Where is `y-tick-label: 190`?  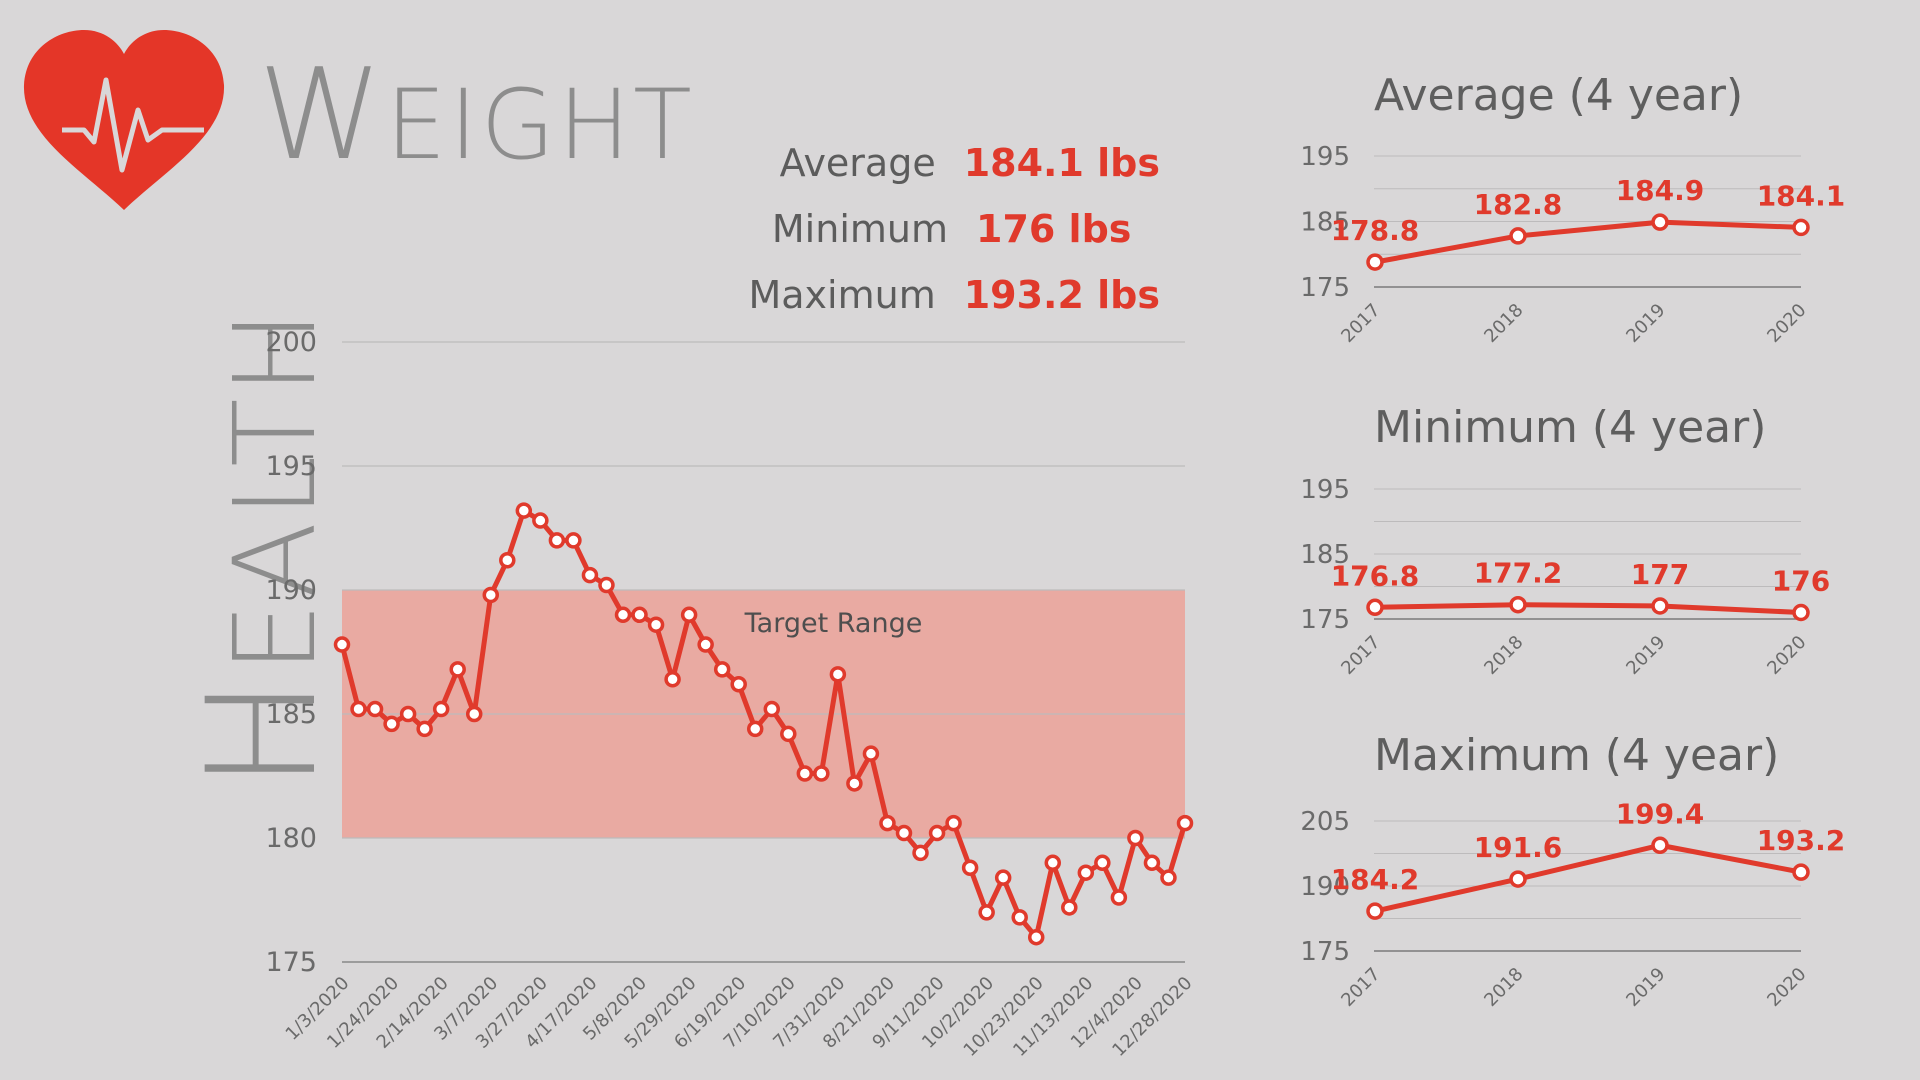 y-tick-label: 190 is located at coordinates (291, 590).